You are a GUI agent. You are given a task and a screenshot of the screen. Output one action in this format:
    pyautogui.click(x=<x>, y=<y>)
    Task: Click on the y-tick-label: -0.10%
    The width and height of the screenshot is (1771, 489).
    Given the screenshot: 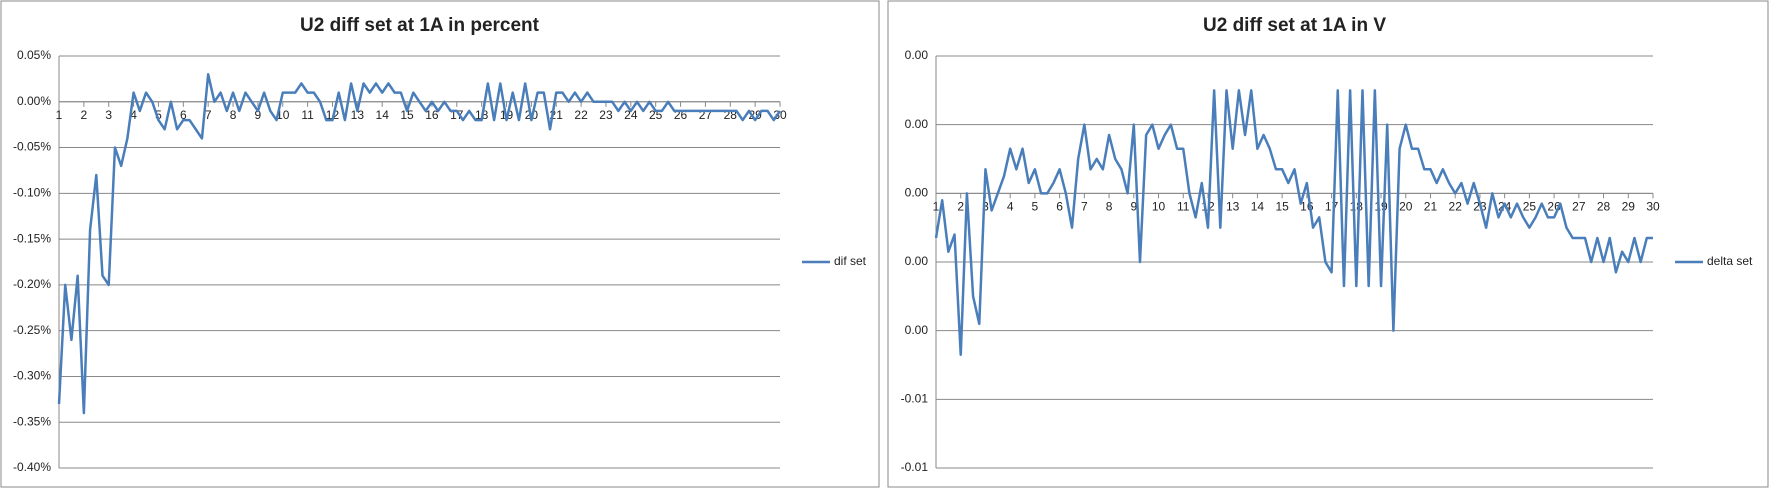 What is the action you would take?
    pyautogui.click(x=32, y=193)
    